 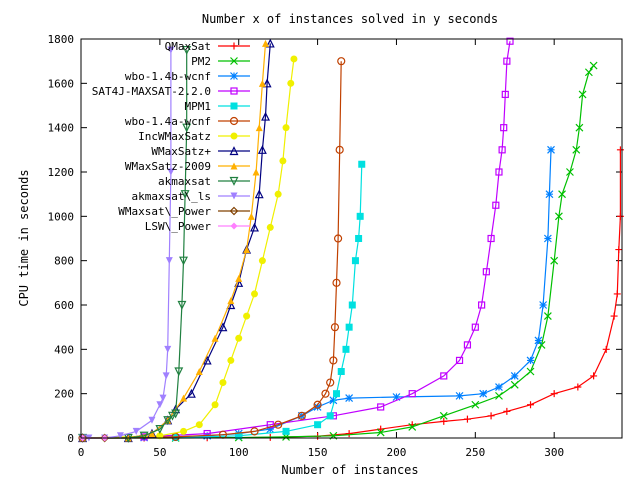 I want to click on y-tick-label: 1000, so click(x=61, y=216).